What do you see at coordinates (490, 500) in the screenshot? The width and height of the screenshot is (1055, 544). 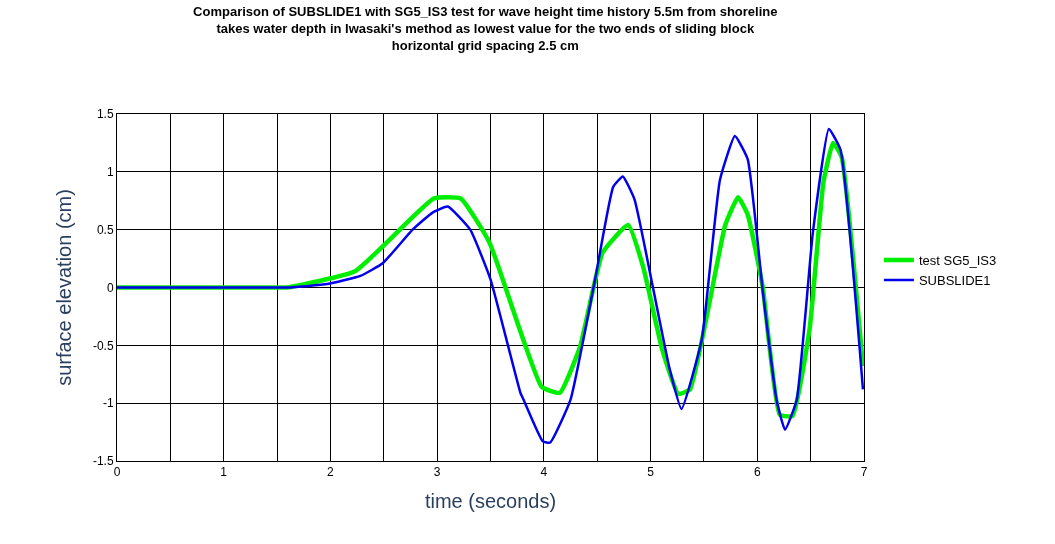 I see `x-axis-title: time (seconds)` at bounding box center [490, 500].